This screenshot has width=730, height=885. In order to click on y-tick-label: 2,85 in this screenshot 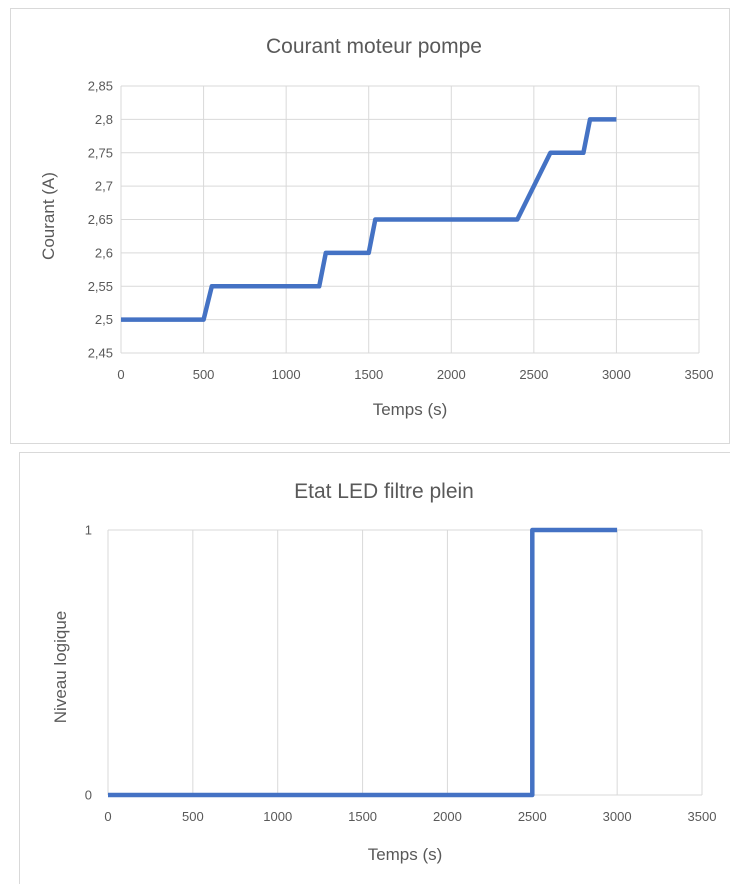, I will do `click(100, 86)`.